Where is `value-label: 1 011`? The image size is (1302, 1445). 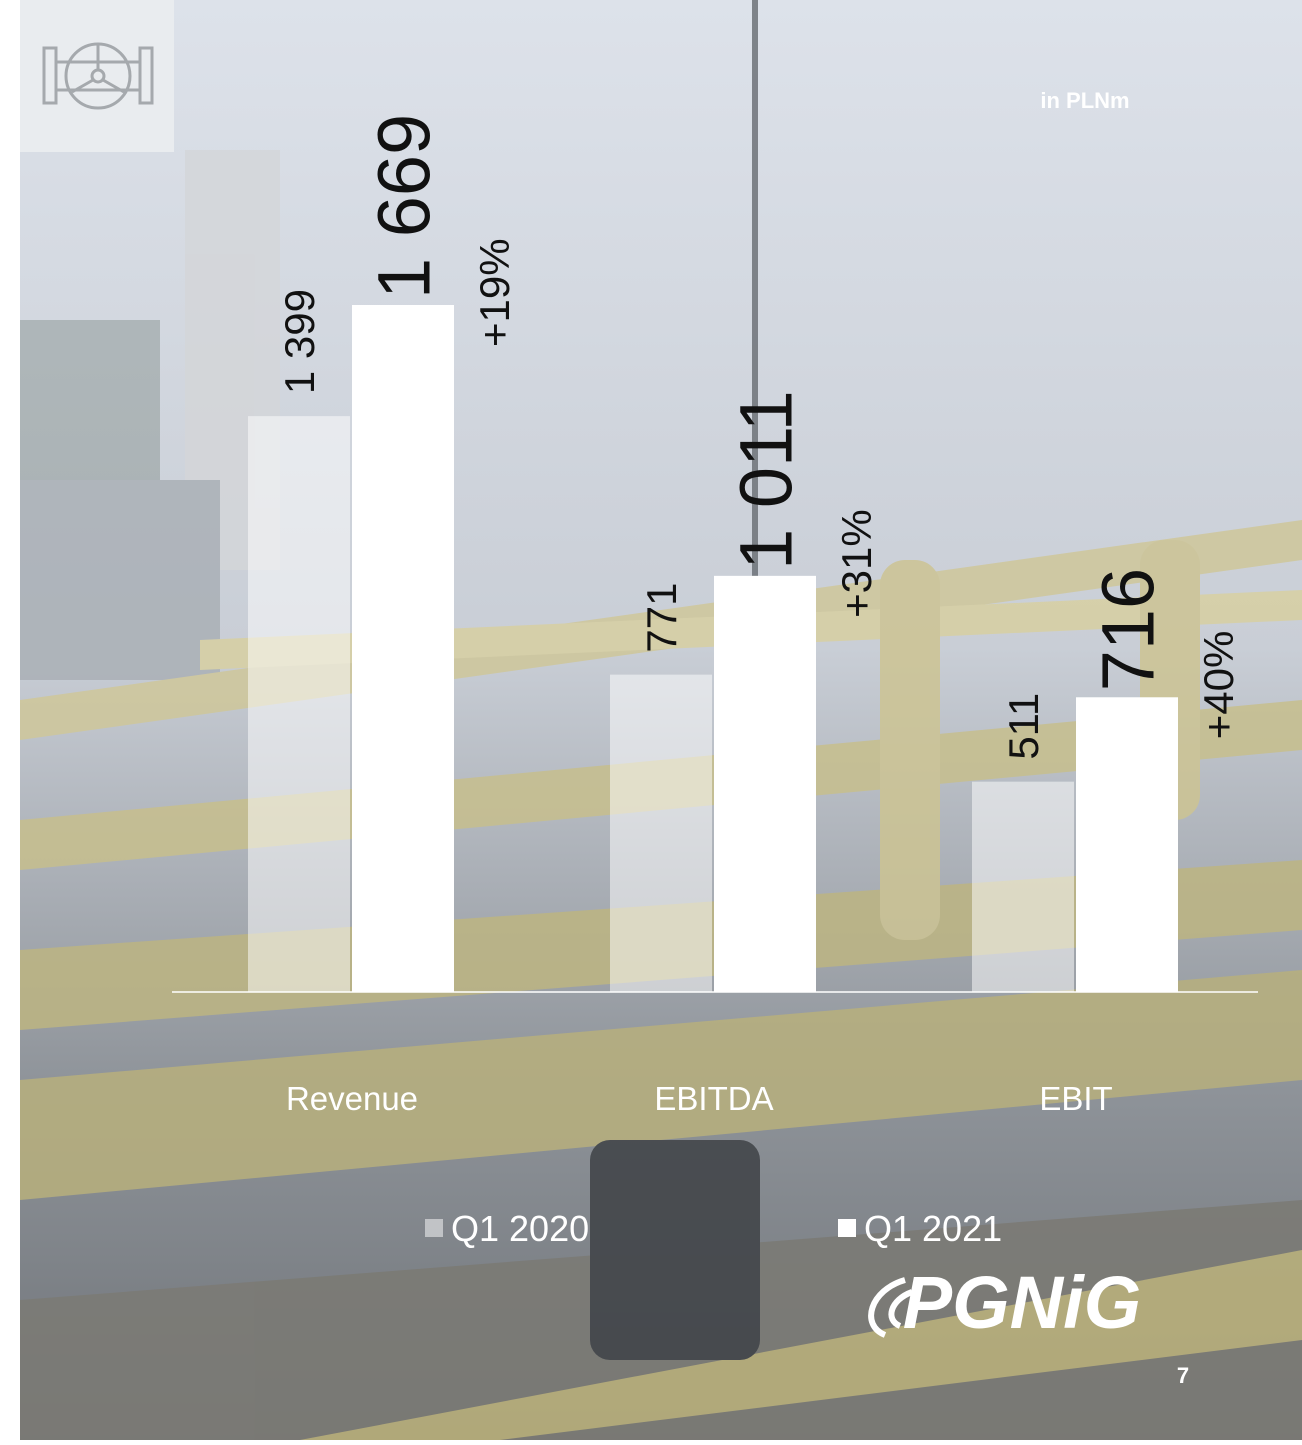 value-label: 1 011 is located at coordinates (766, 480).